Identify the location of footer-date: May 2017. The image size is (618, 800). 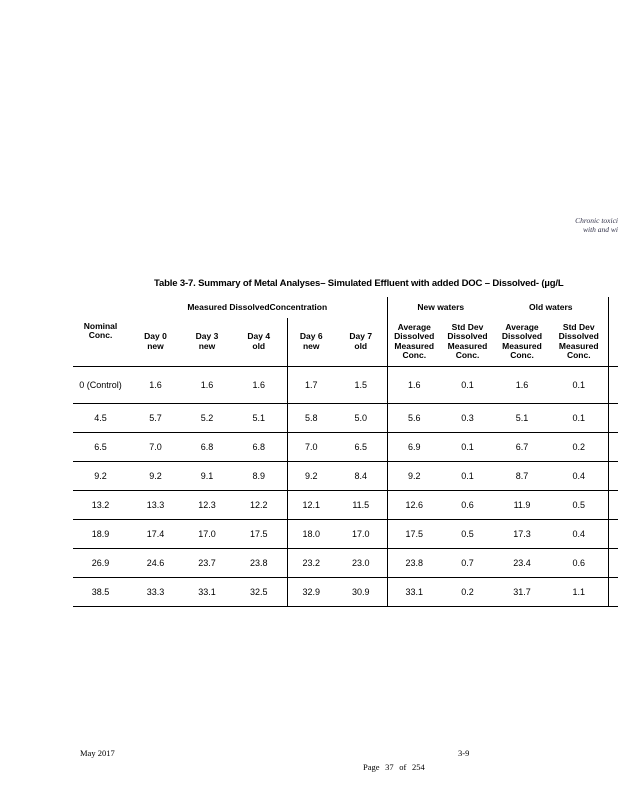
(97, 753).